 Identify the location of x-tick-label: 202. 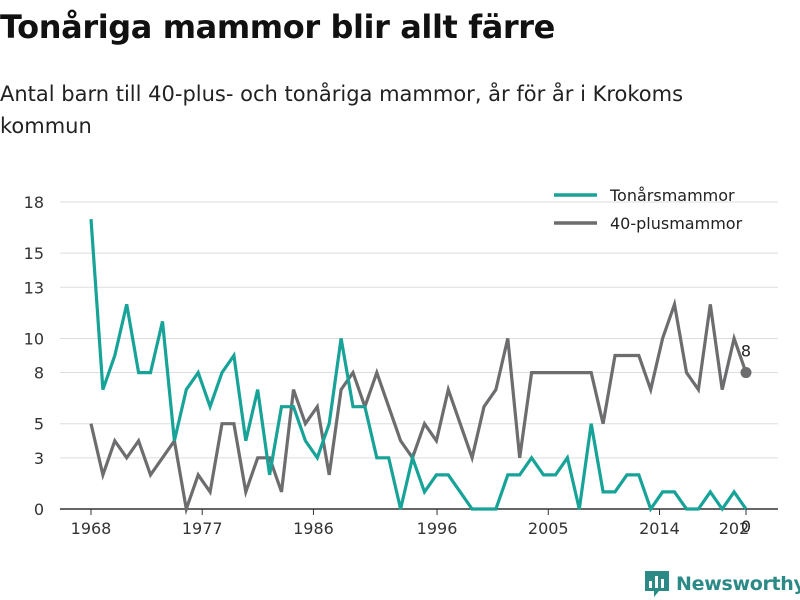
(734, 528).